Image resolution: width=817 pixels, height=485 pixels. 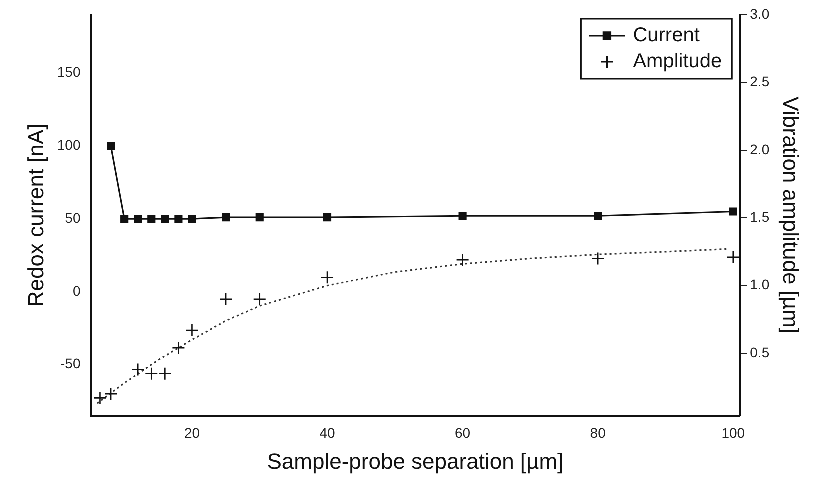 What do you see at coordinates (760, 284) in the screenshot?
I see `y2-tick-label: 1.0` at bounding box center [760, 284].